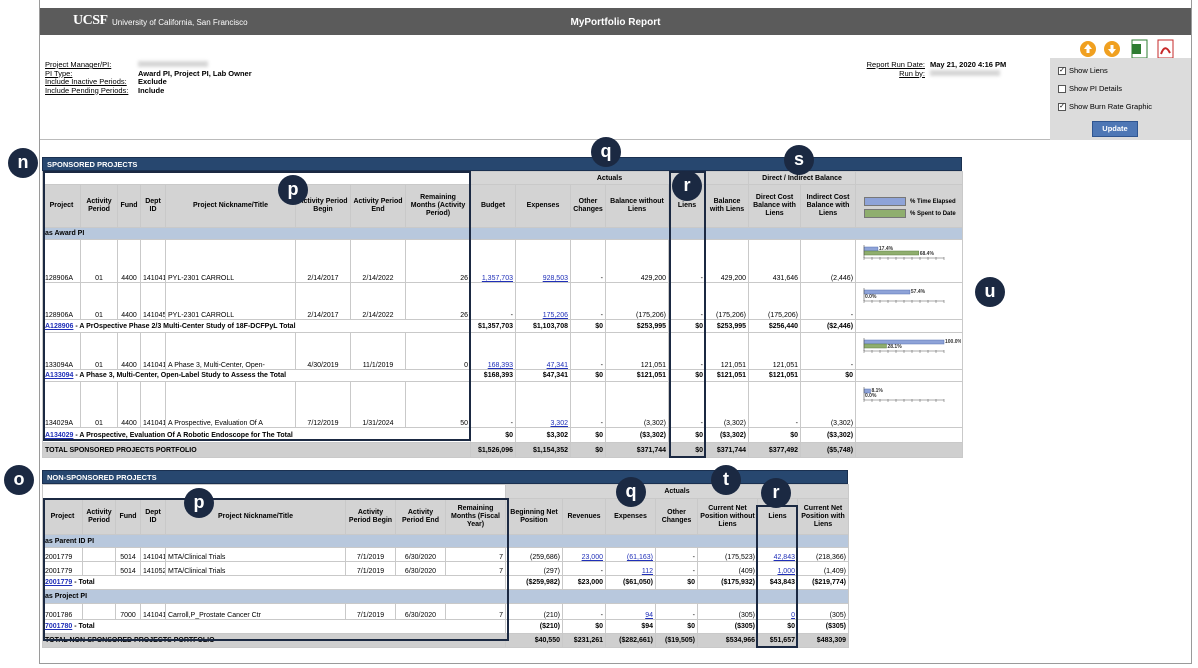 Image resolution: width=1198 pixels, height=668 pixels. Describe the element at coordinates (500, 365) in the screenshot. I see `cell-link: 168,393` at that location.